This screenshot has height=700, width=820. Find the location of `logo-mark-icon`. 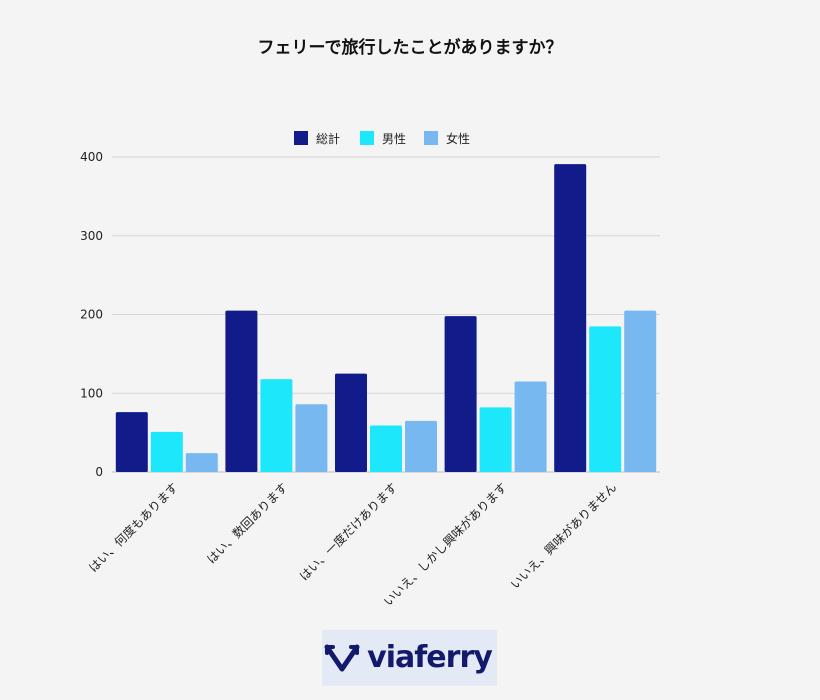

logo-mark-icon is located at coordinates (342, 658).